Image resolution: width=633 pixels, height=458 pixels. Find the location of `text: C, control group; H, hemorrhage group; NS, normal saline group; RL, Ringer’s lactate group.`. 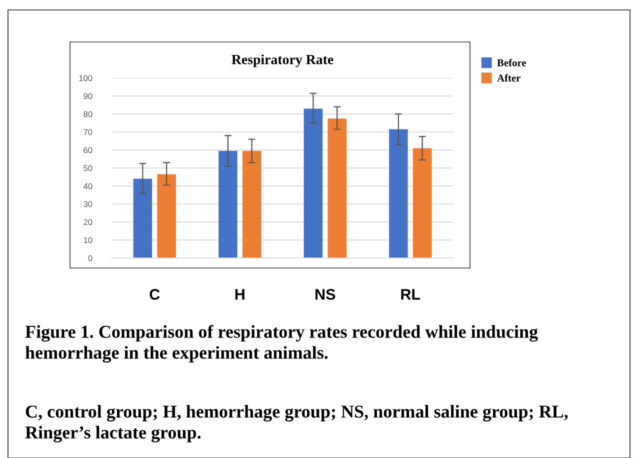

text: C, control group; H, hemorrhage group; NS, normal saline group; RL, Ringer’s lactate group. is located at coordinates (296, 423).